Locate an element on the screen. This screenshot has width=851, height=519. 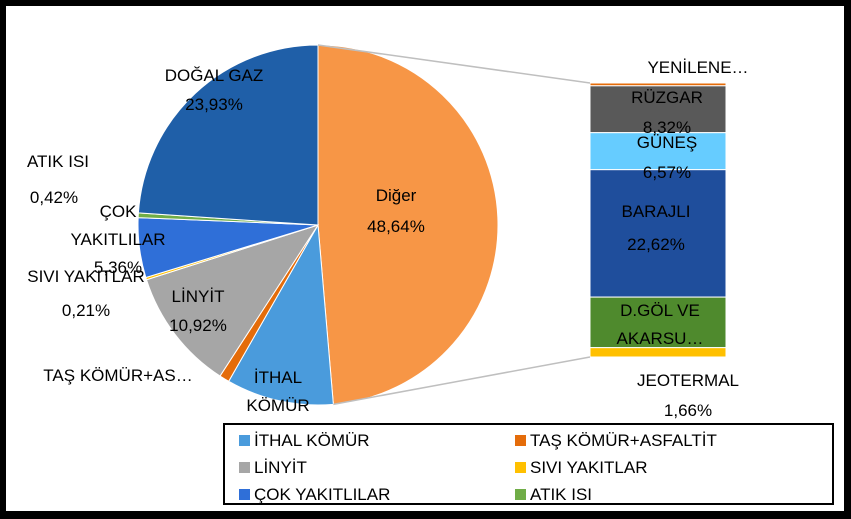
data-label-name: BARAJLI is located at coordinates (656, 211).